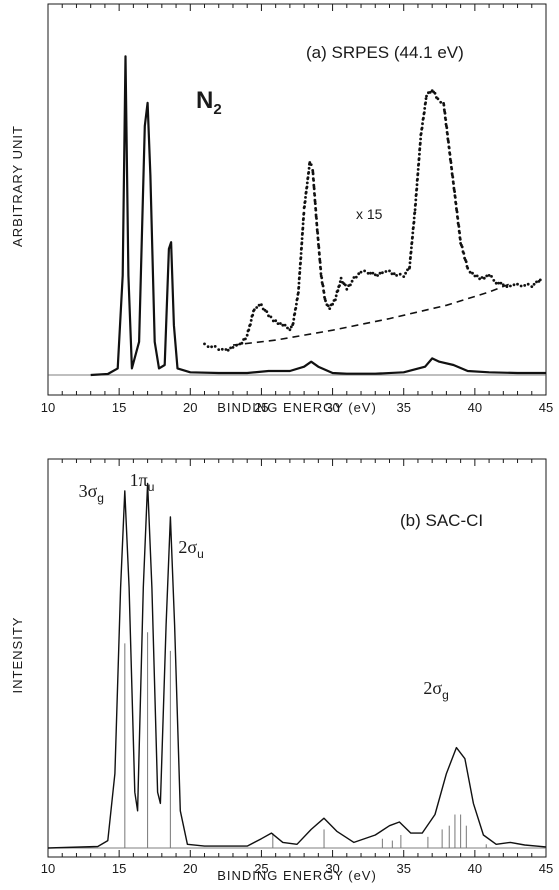 Image resolution: width=559 pixels, height=890 pixels. Describe the element at coordinates (371, 314) in the screenshot. I see `panel-a-series-background` at that location.